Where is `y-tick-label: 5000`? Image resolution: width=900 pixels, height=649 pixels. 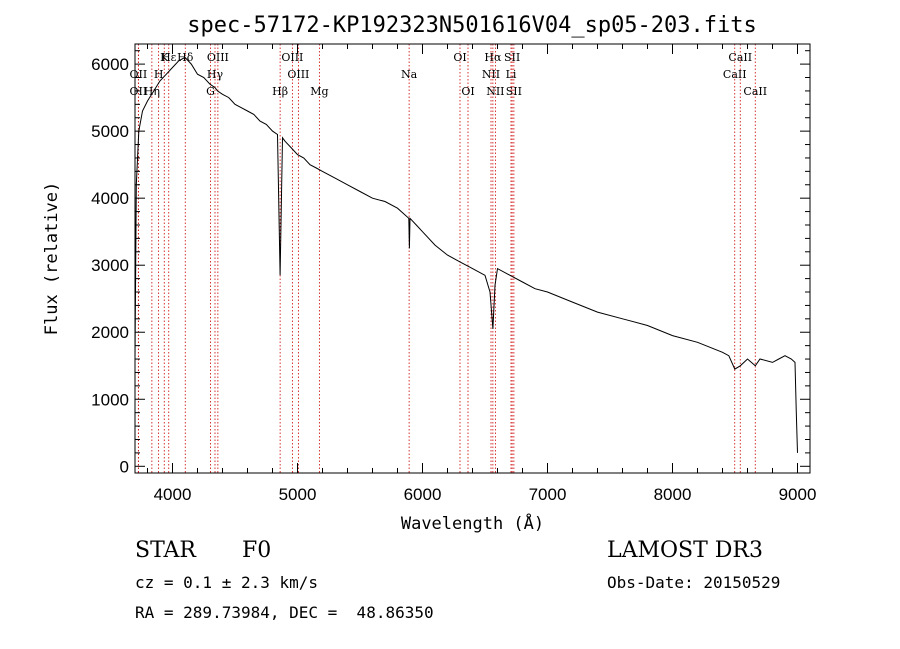 y-tick-label: 5000 is located at coordinates (110, 131).